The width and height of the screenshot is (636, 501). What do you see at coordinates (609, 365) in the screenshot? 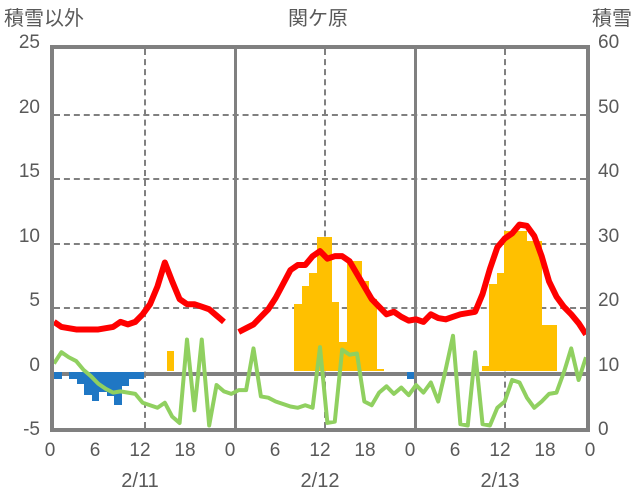
I see `right-ytick-10: 10` at bounding box center [609, 365].